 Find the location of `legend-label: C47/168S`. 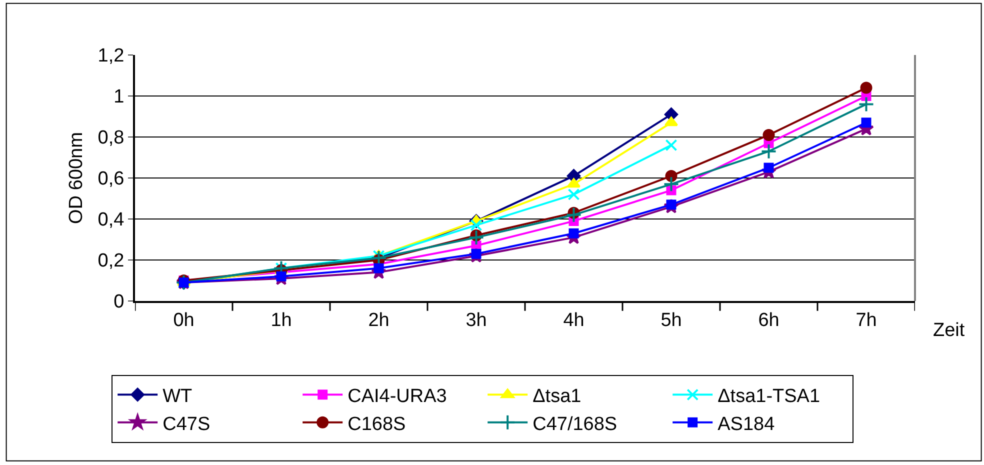

legend-label: C47/168S is located at coordinates (575, 424).